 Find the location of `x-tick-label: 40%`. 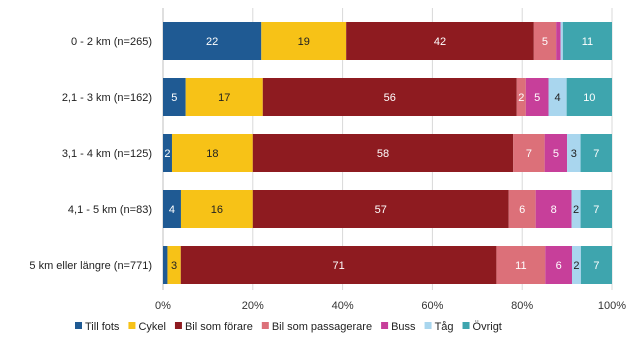

x-tick-label: 40% is located at coordinates (343, 306).